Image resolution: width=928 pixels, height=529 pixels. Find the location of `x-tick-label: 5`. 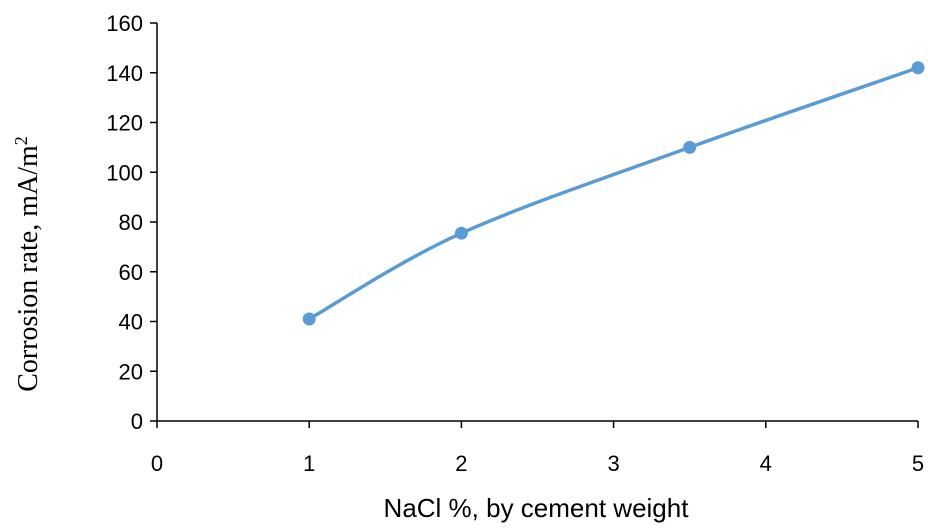

x-tick-label: 5 is located at coordinates (918, 463).